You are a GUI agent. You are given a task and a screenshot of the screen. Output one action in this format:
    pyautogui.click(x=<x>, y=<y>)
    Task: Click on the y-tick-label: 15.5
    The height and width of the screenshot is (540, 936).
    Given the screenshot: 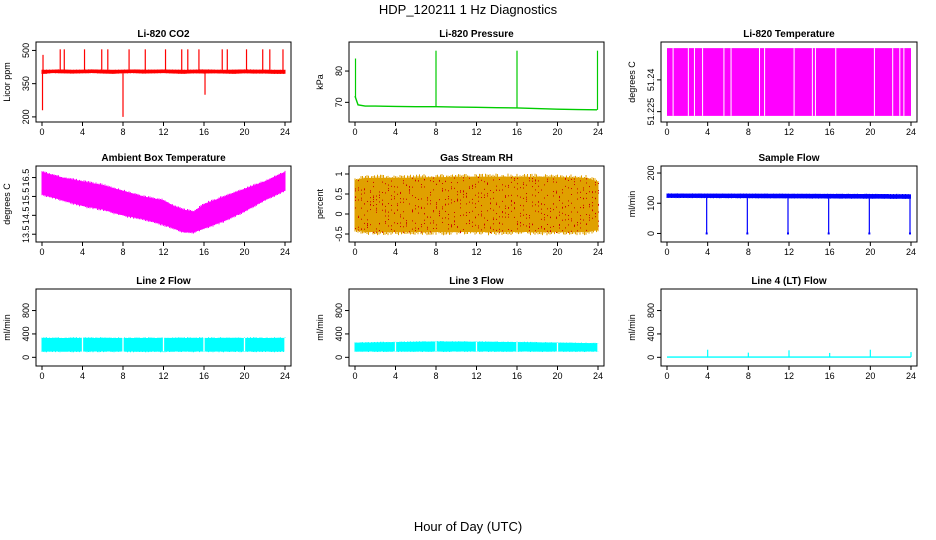 What is the action you would take?
    pyautogui.click(x=26, y=197)
    